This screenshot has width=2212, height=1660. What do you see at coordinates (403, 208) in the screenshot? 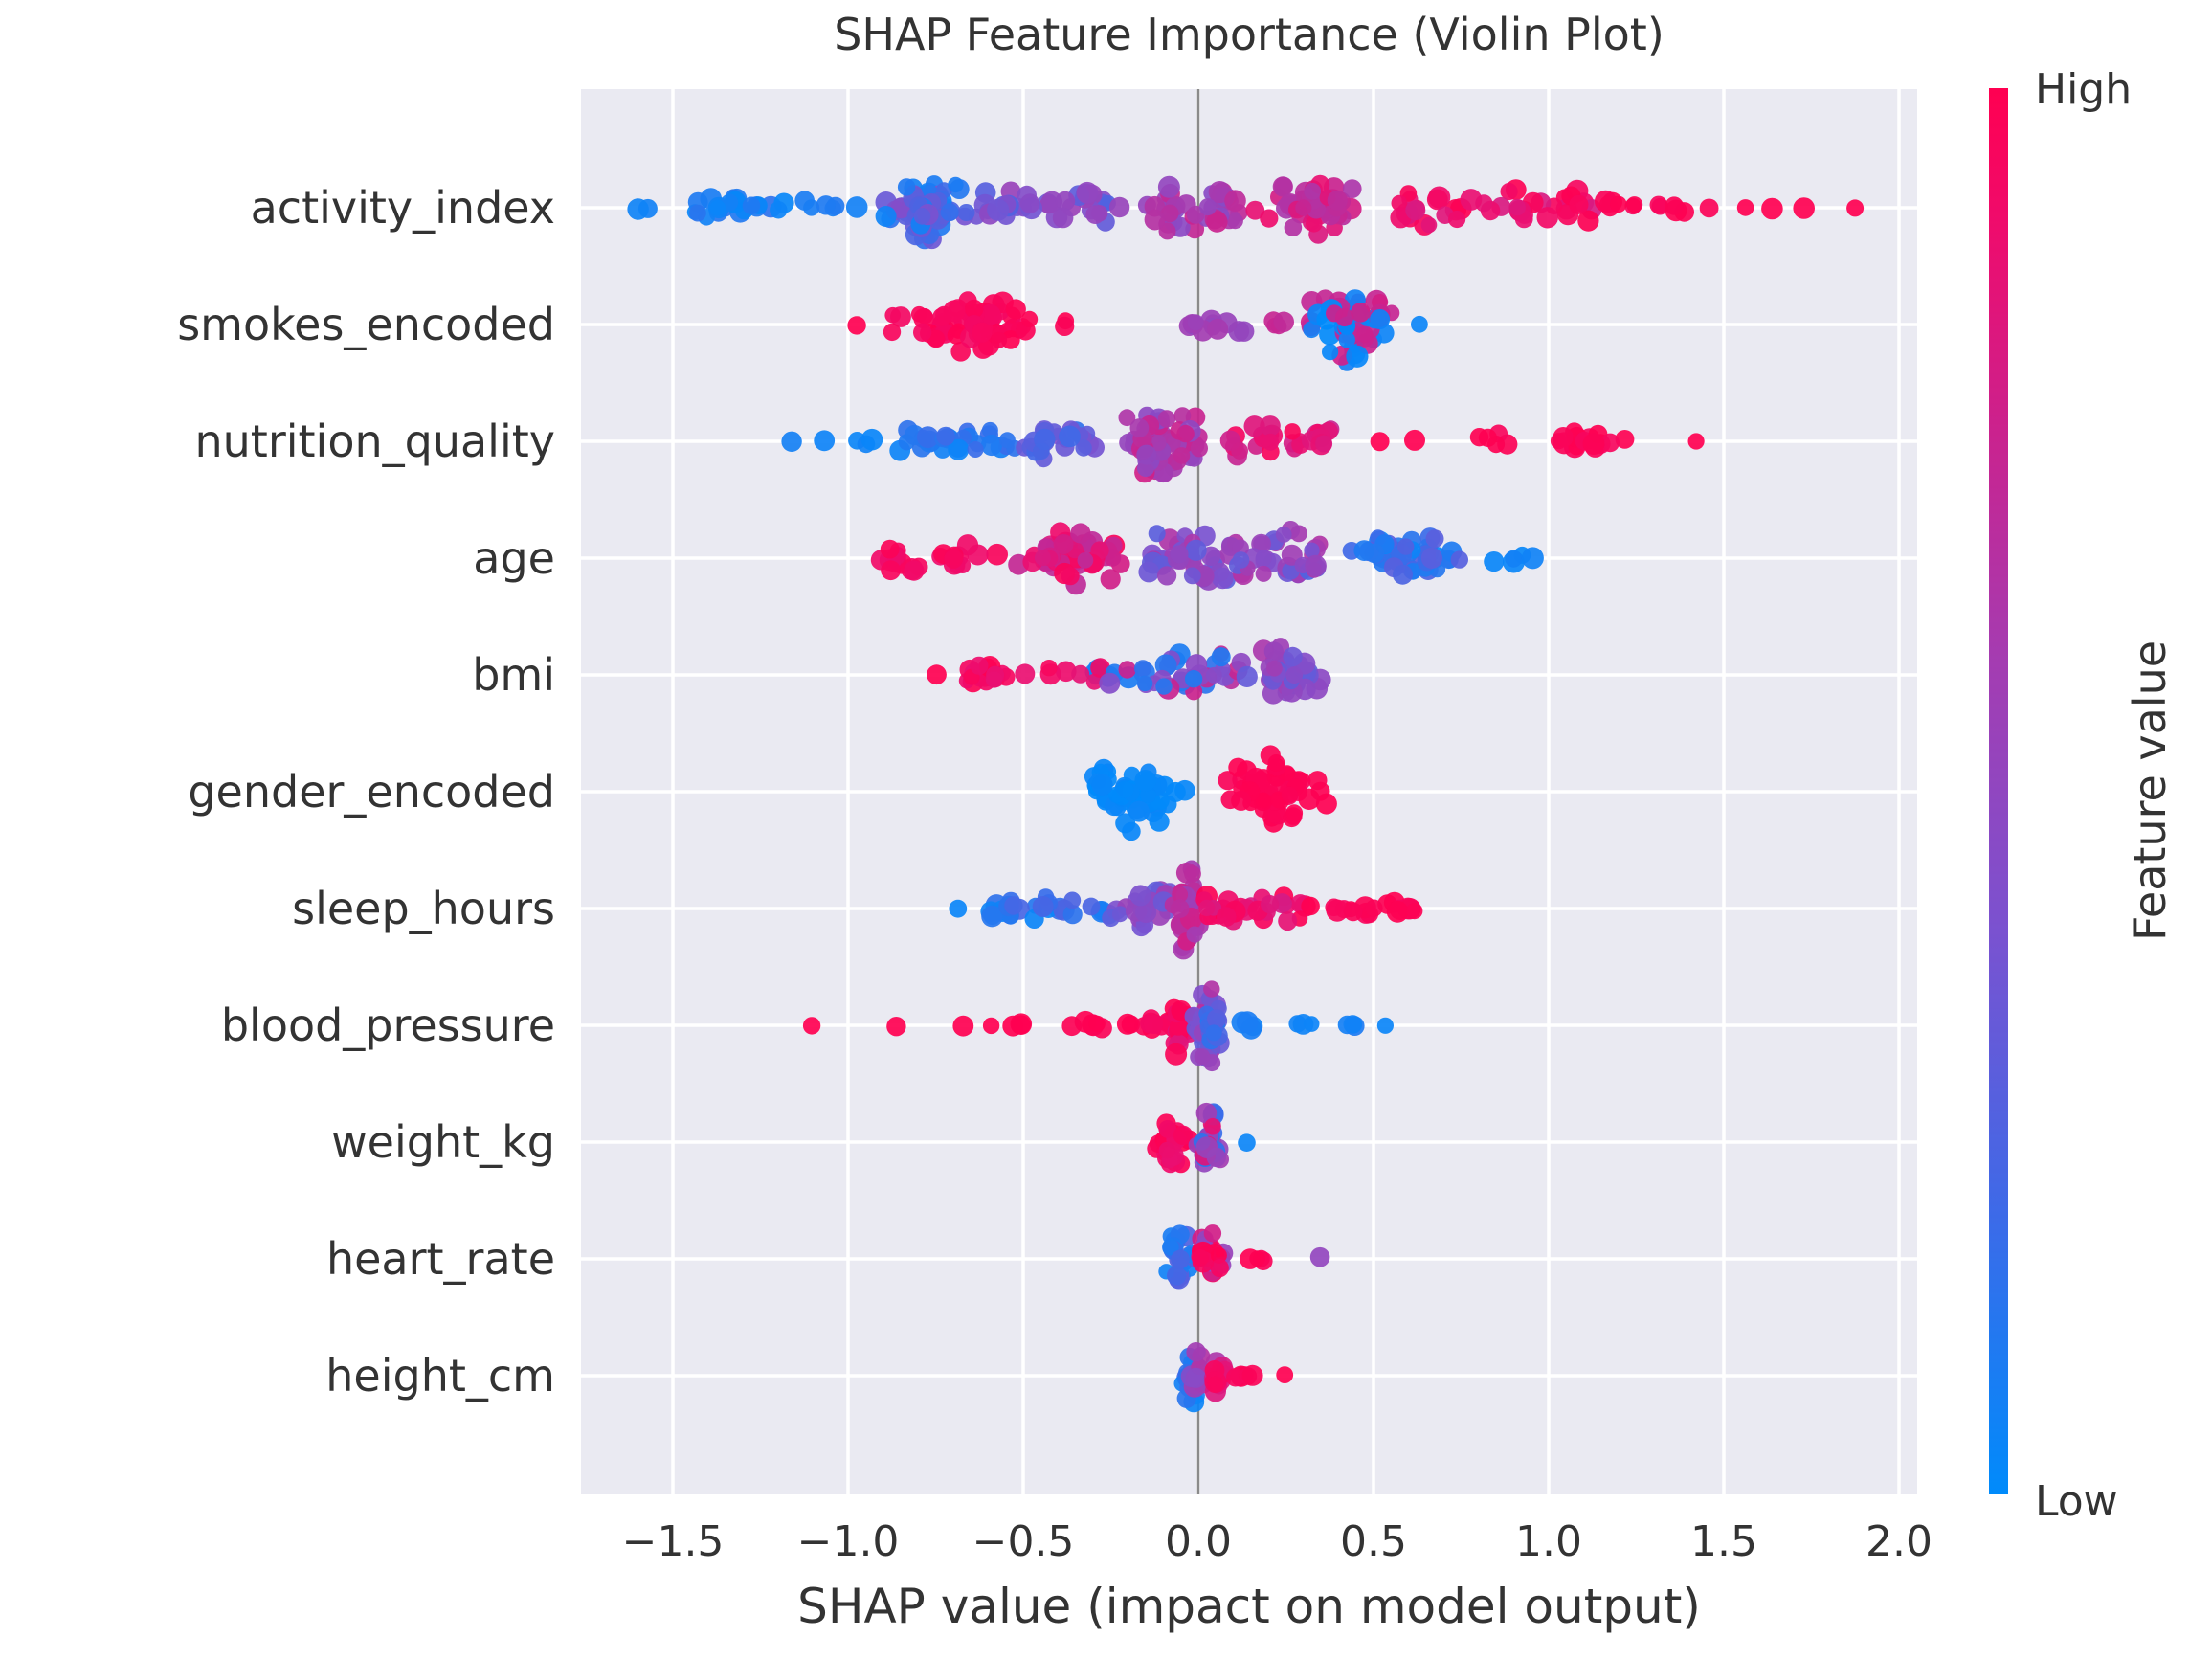
I see `y-tick-label-activity_index: activity_index` at bounding box center [403, 208].